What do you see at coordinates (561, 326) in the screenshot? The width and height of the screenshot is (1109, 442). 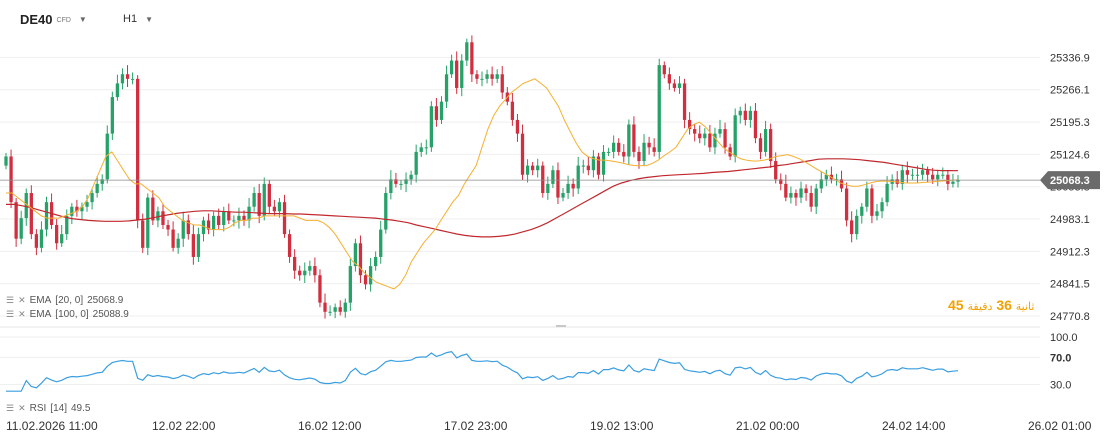 I see `panel-resize-handle` at bounding box center [561, 326].